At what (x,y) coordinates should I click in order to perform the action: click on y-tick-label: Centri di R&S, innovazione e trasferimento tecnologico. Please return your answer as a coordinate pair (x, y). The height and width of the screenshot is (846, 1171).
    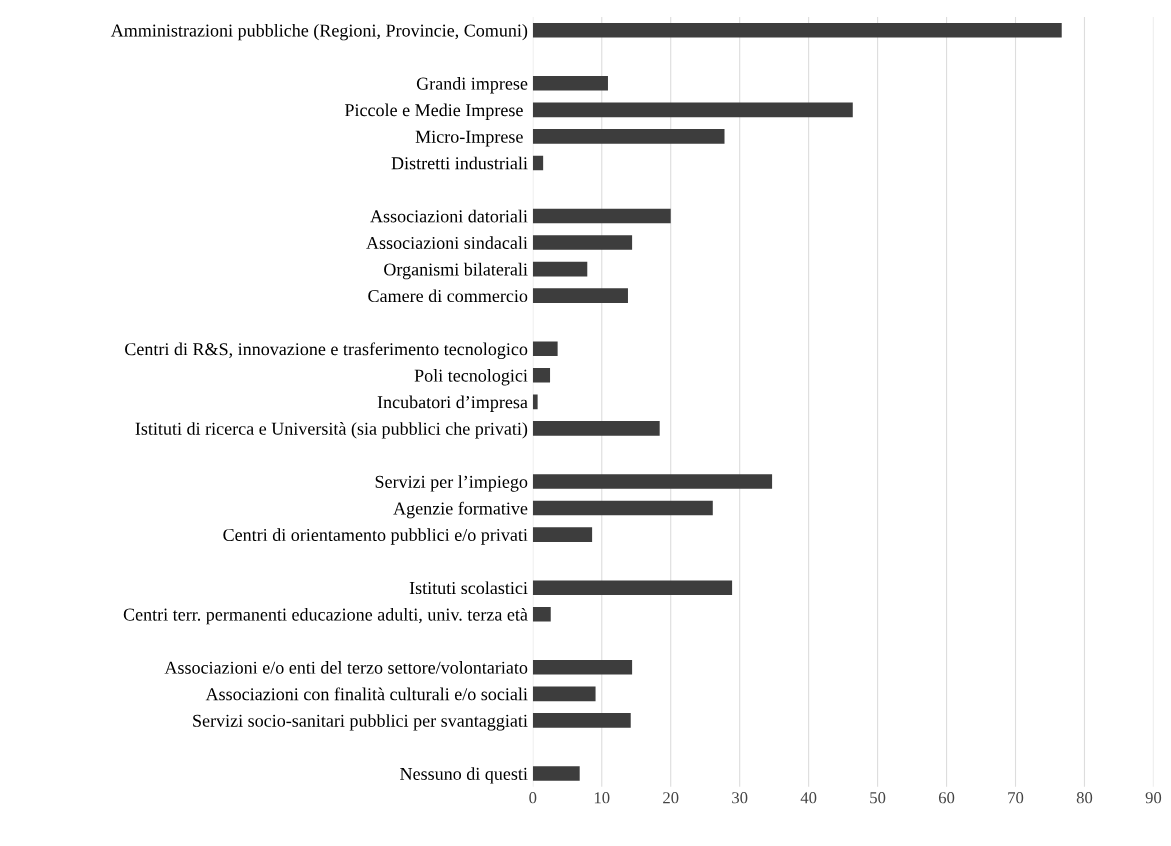
    Looking at the image, I should click on (326, 351).